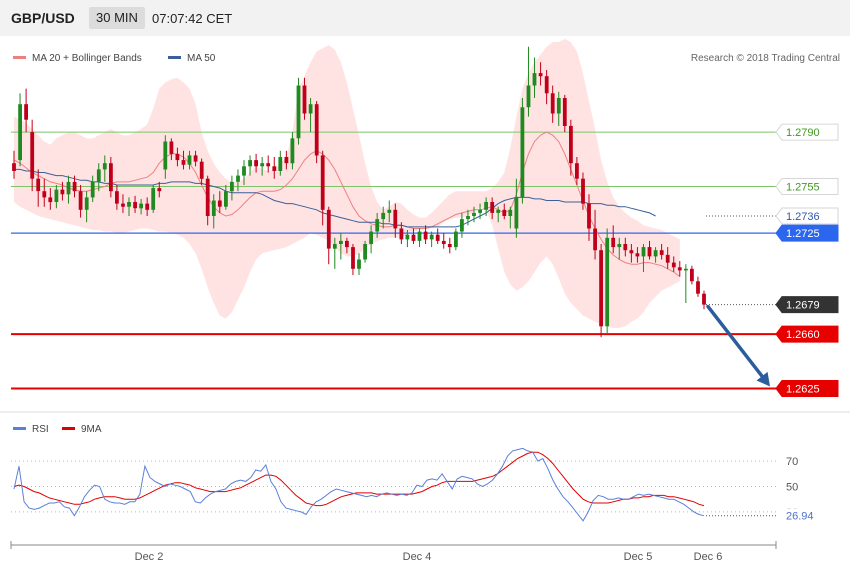 The image size is (850, 576). Describe the element at coordinates (803, 515) in the screenshot. I see `rsi-last-value-box` at that location.